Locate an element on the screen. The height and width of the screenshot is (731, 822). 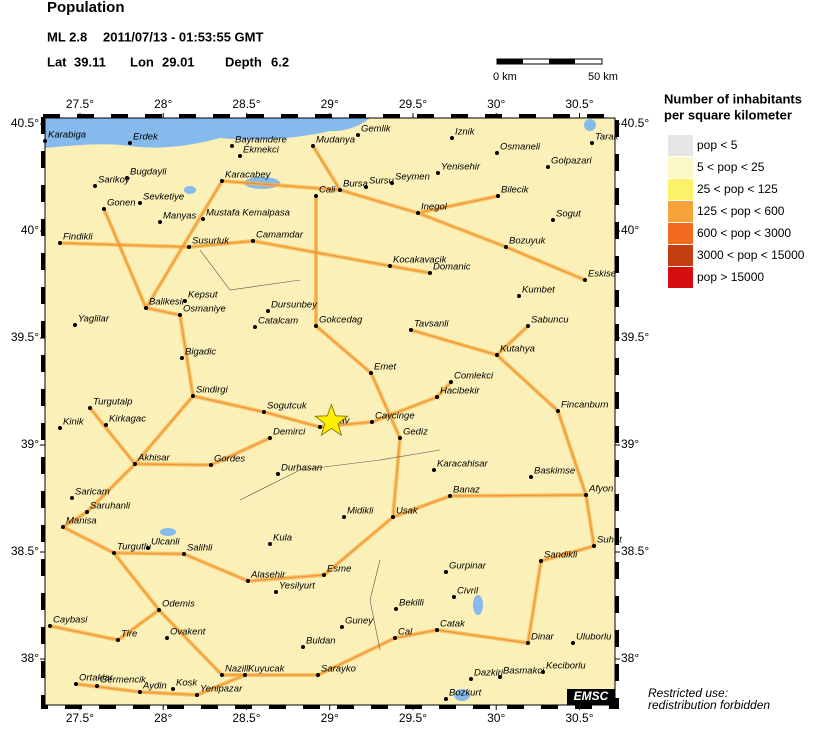
city-label: Akhisar is located at coordinates (154, 458).